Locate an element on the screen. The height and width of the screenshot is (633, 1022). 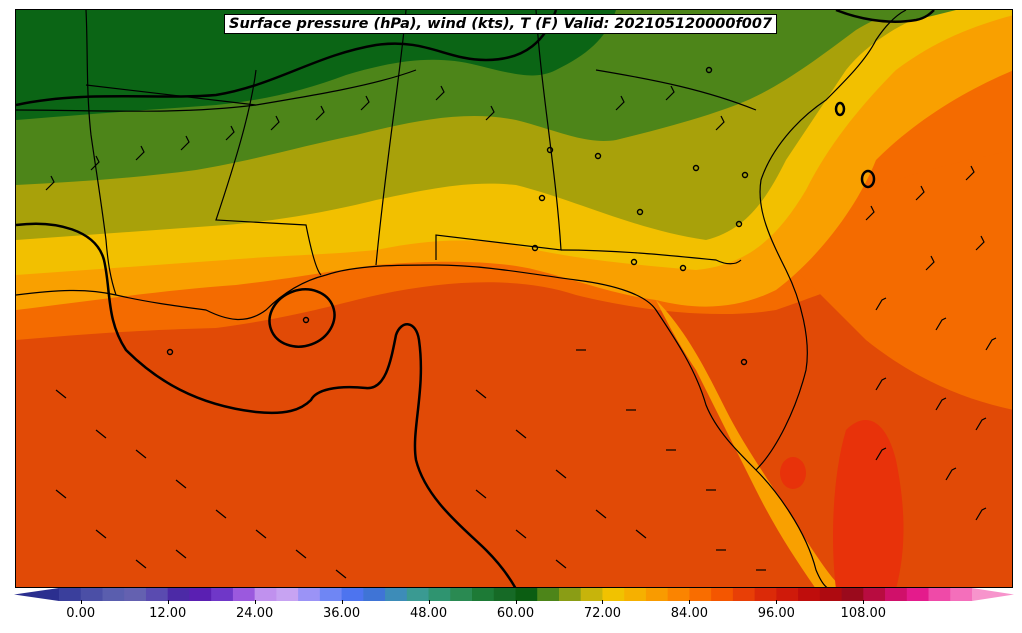
colorbar-tick-label: 0.00 is located at coordinates (81, 613).